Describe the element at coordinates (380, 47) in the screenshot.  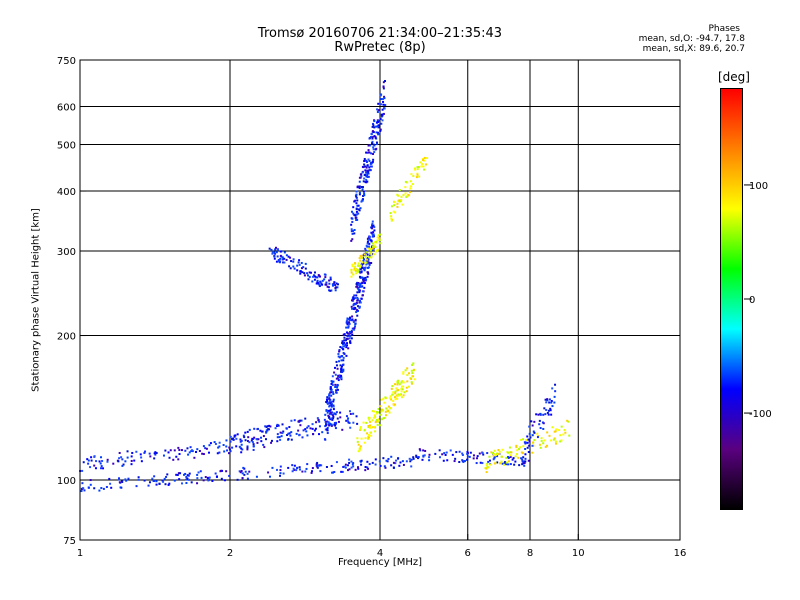
I see `chart-subtitle: RwPretec (8p)` at that location.